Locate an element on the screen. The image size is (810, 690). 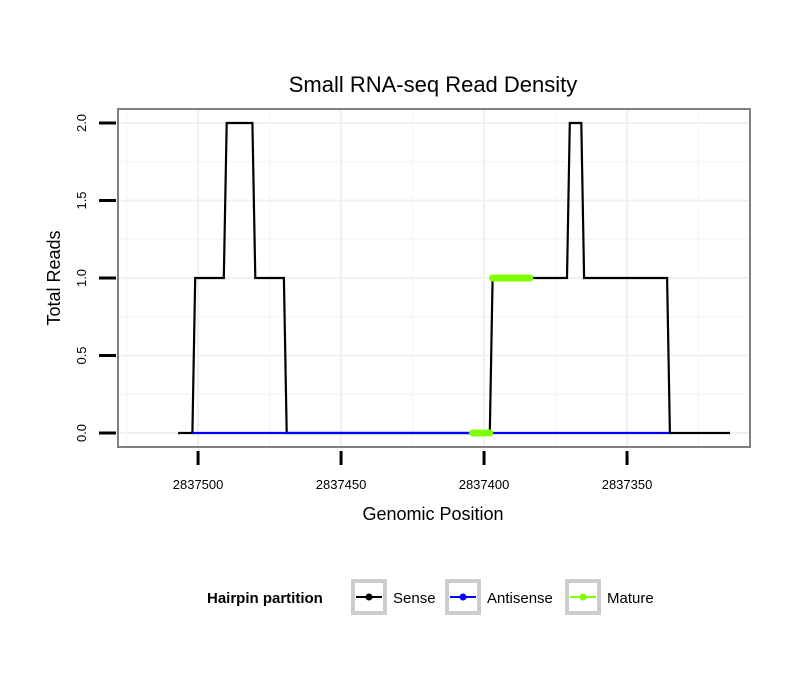
chart-title: Small RNA-seq Read Density is located at coordinates (433, 84).